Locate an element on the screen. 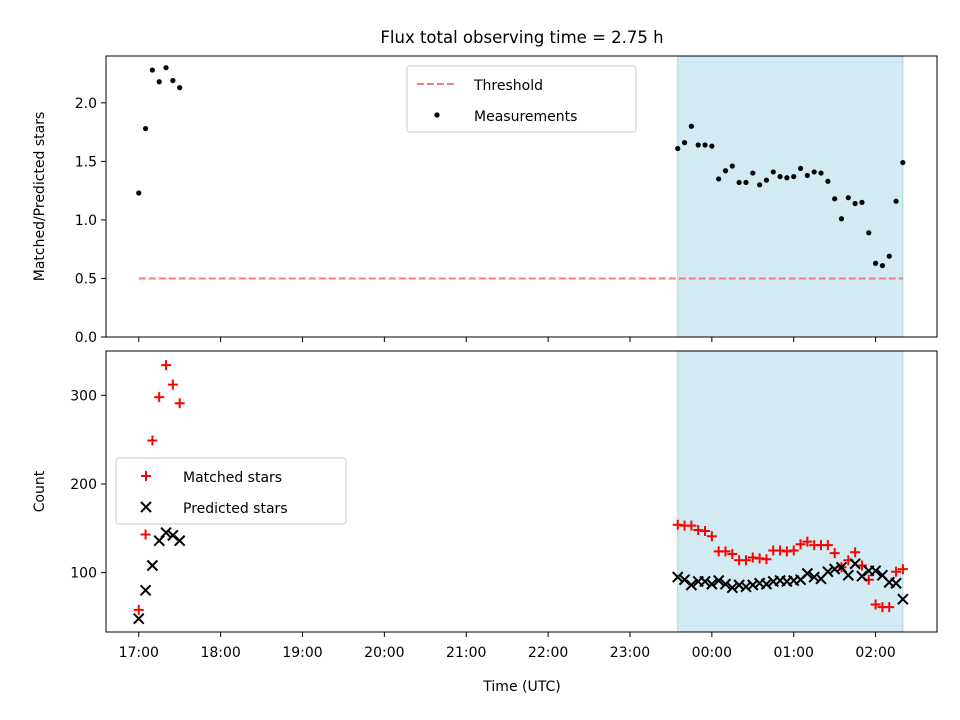 The image size is (960, 720). y-tick-label: 300 is located at coordinates (83, 396).